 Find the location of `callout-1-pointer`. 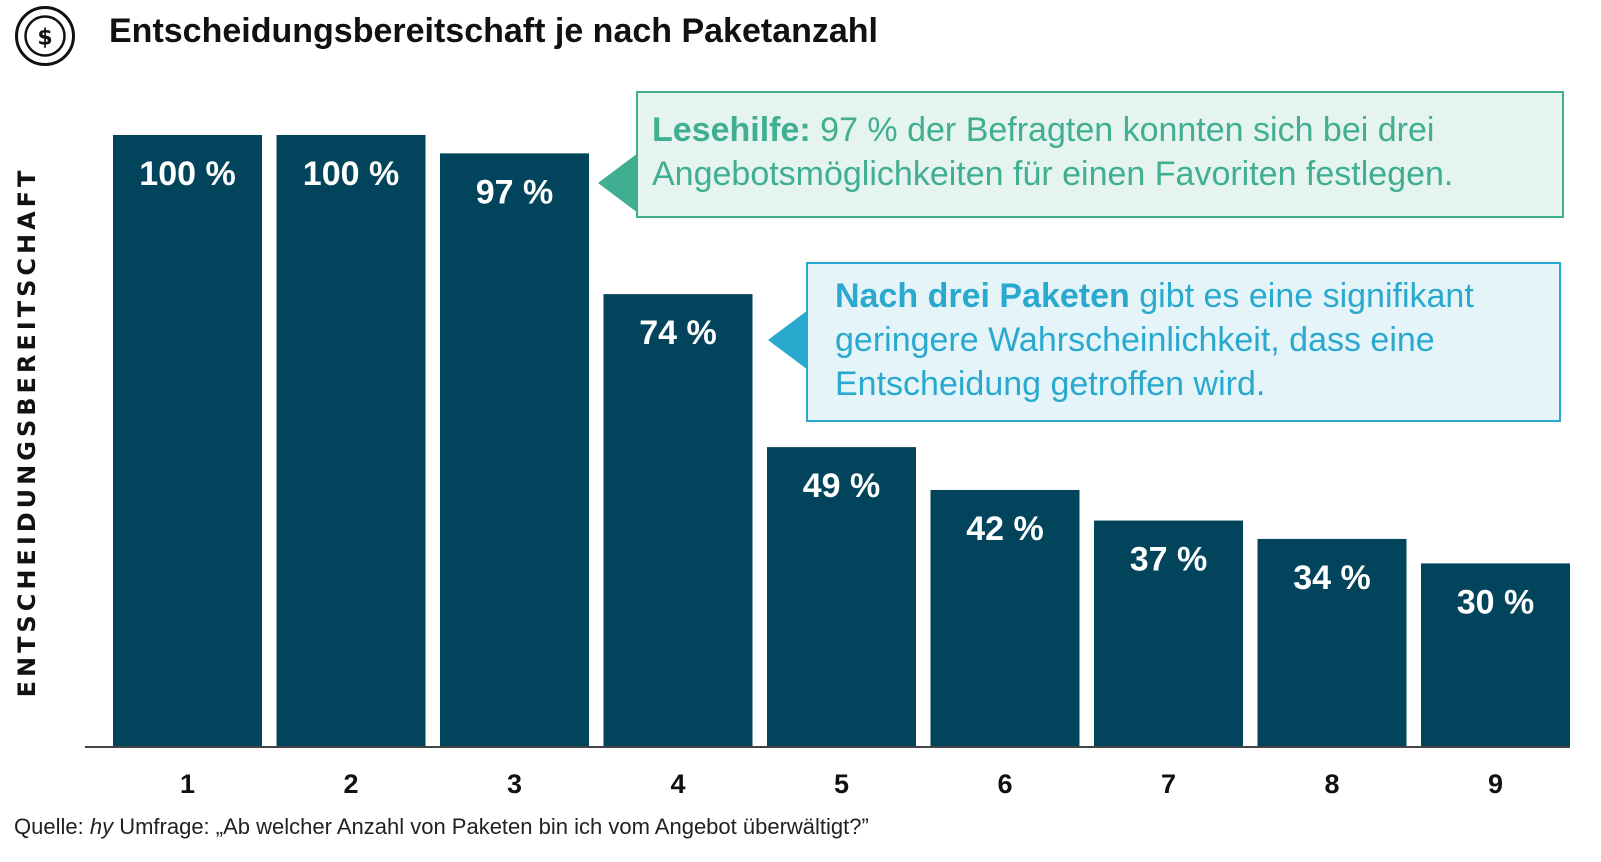

callout-1-pointer is located at coordinates (618, 183).